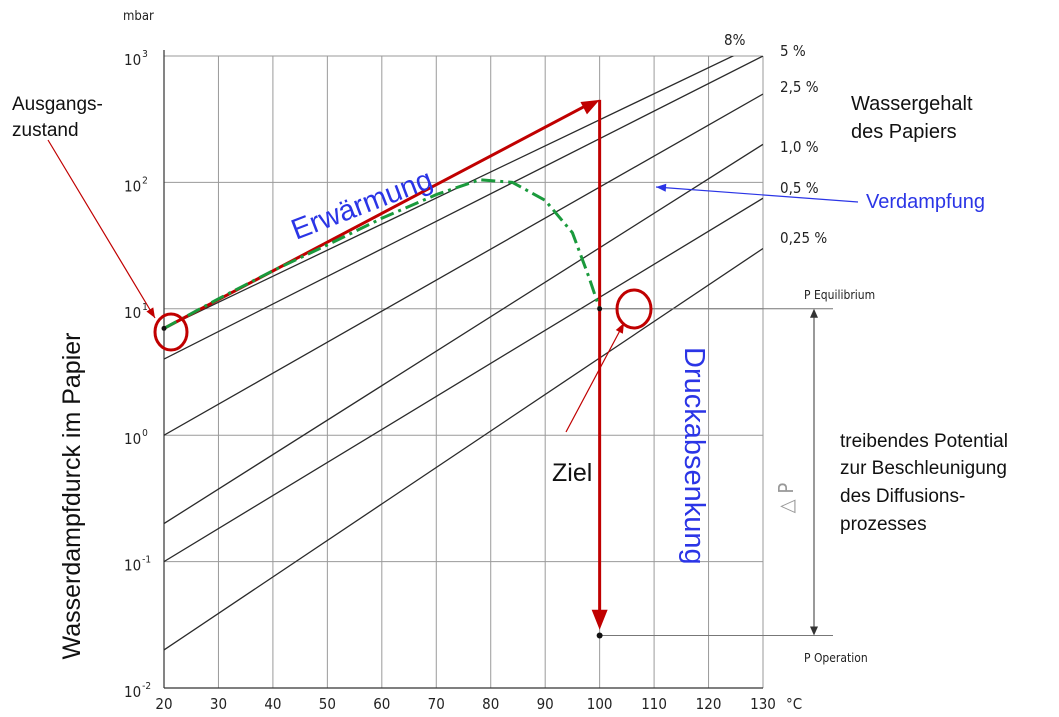 The image size is (1059, 717). What do you see at coordinates (600, 704) in the screenshot?
I see `x-tick-label: 100` at bounding box center [600, 704].